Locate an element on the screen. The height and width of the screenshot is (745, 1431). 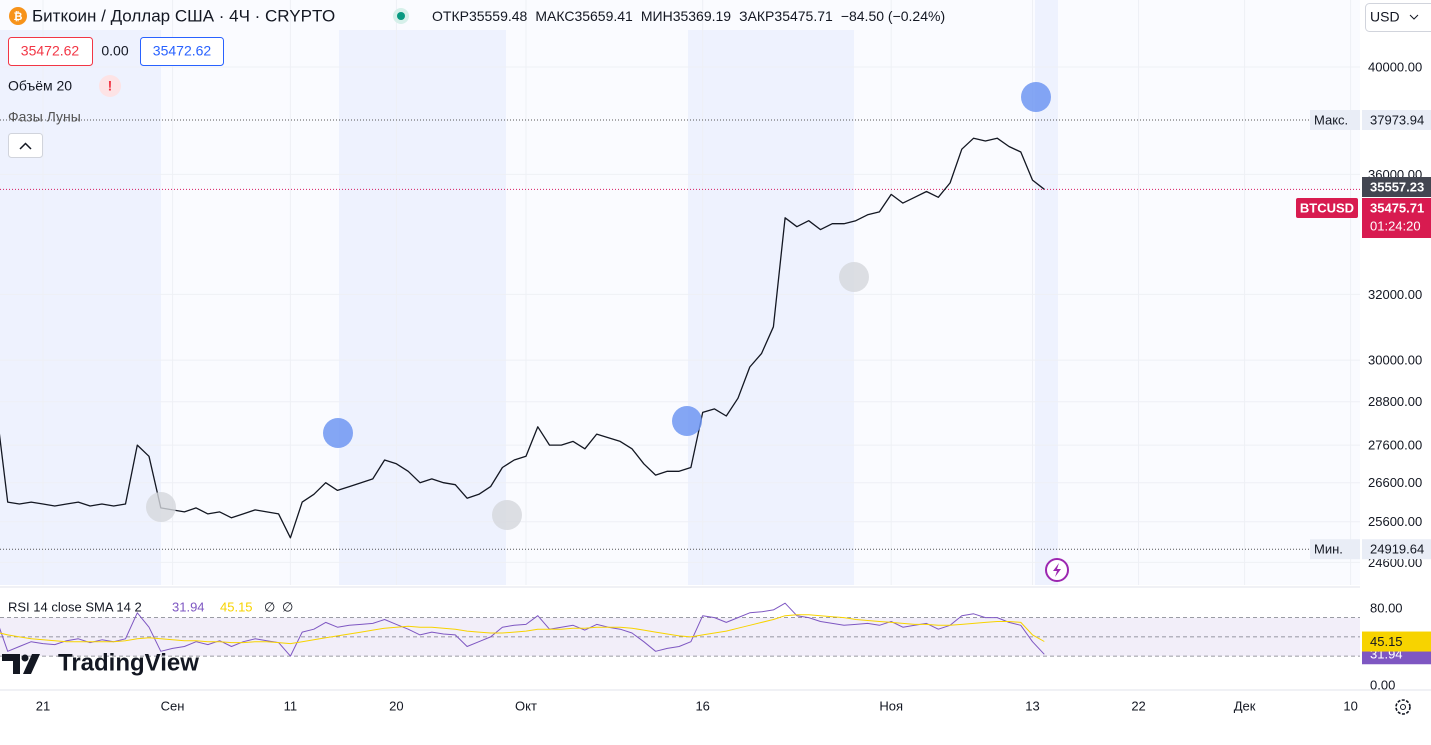
y-tick-label: 27600.00 is located at coordinates (1395, 445).